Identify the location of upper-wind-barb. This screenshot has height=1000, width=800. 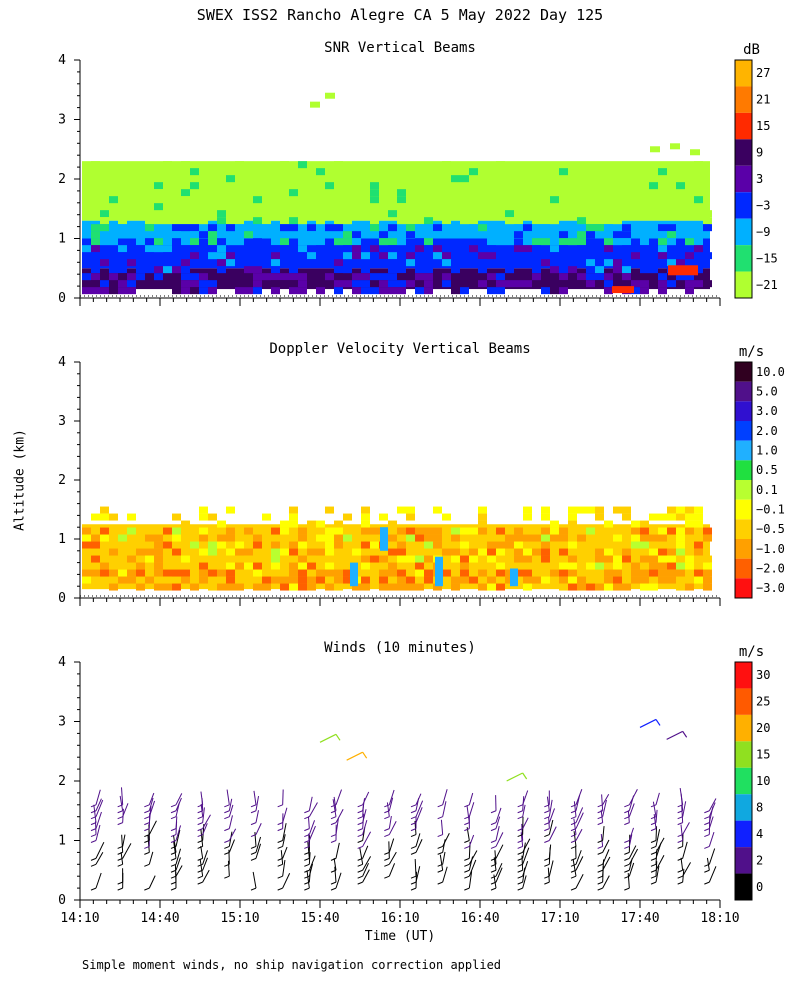
(328, 738).